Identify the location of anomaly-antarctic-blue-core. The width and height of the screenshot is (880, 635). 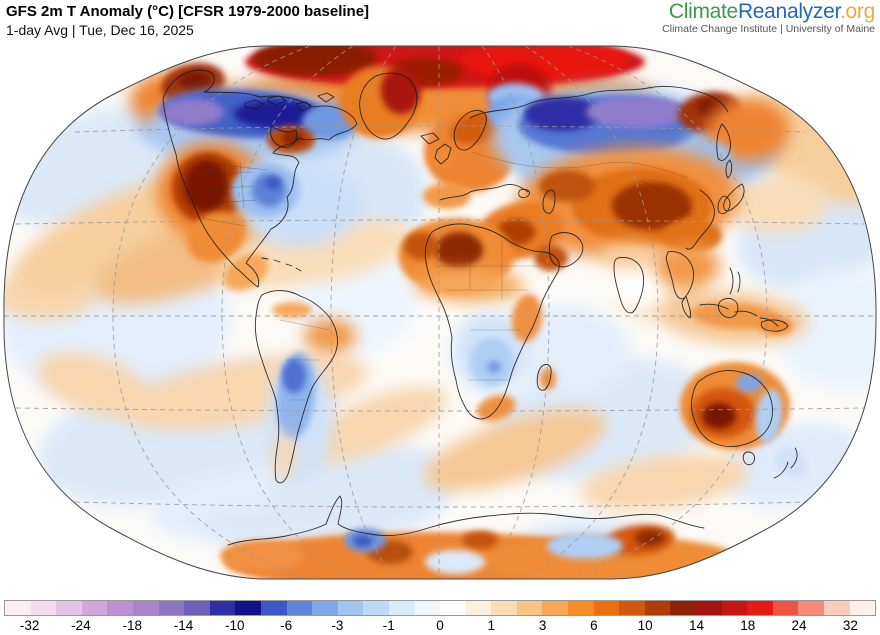
(363, 541).